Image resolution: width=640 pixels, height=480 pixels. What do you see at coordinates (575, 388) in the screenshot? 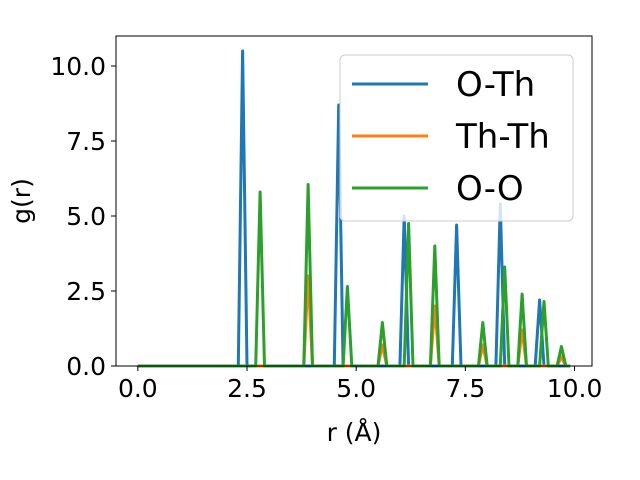
I see `x-tick-label: 10.0` at bounding box center [575, 388].